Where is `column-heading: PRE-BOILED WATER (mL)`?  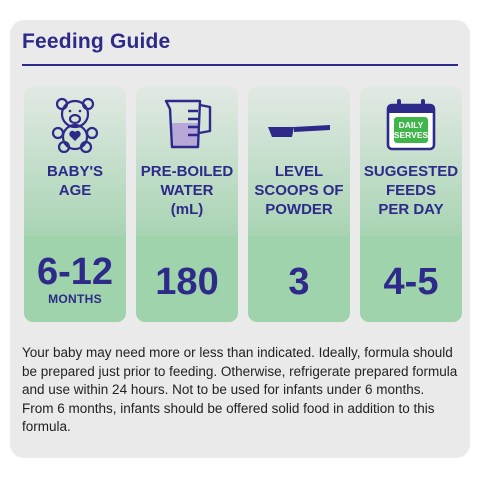 column-heading: PRE-BOILED WATER (mL) is located at coordinates (187, 190).